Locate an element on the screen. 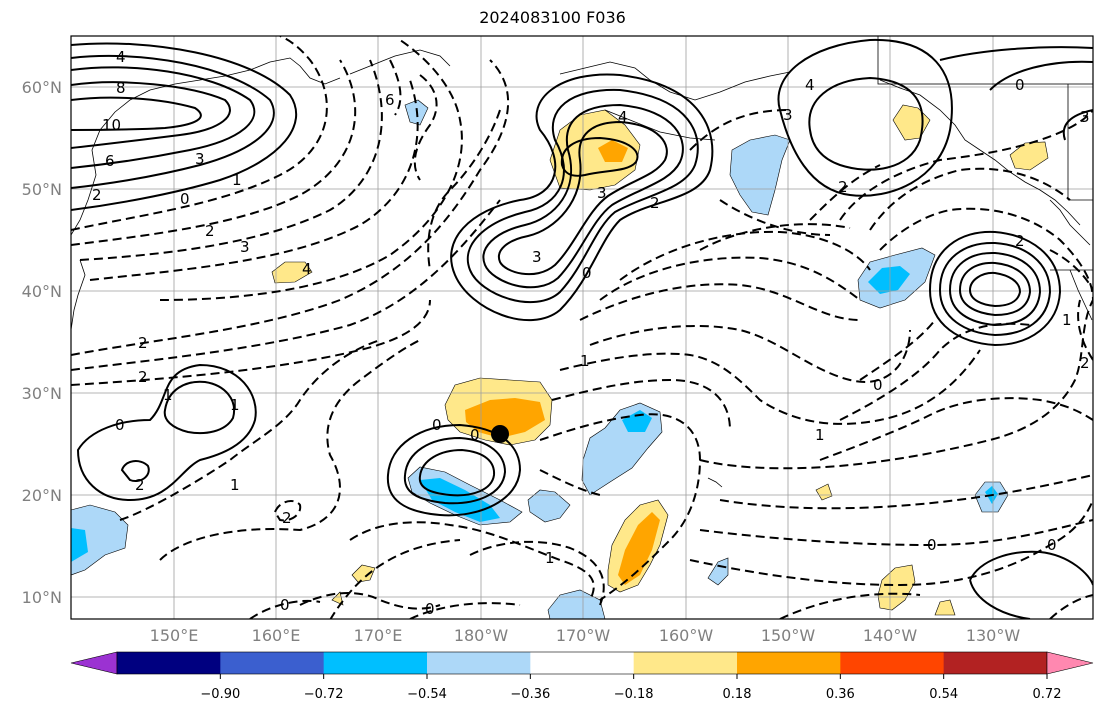  svg-text: 50°N is located at coordinates (42, 189).